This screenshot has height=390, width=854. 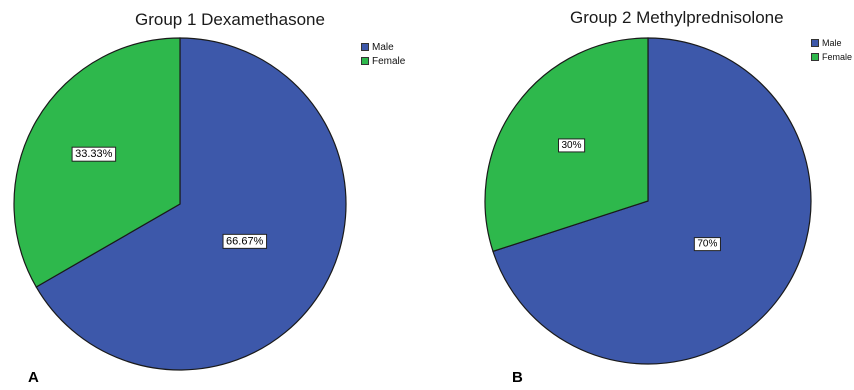 I want to click on panel-label: A, so click(x=33, y=377).